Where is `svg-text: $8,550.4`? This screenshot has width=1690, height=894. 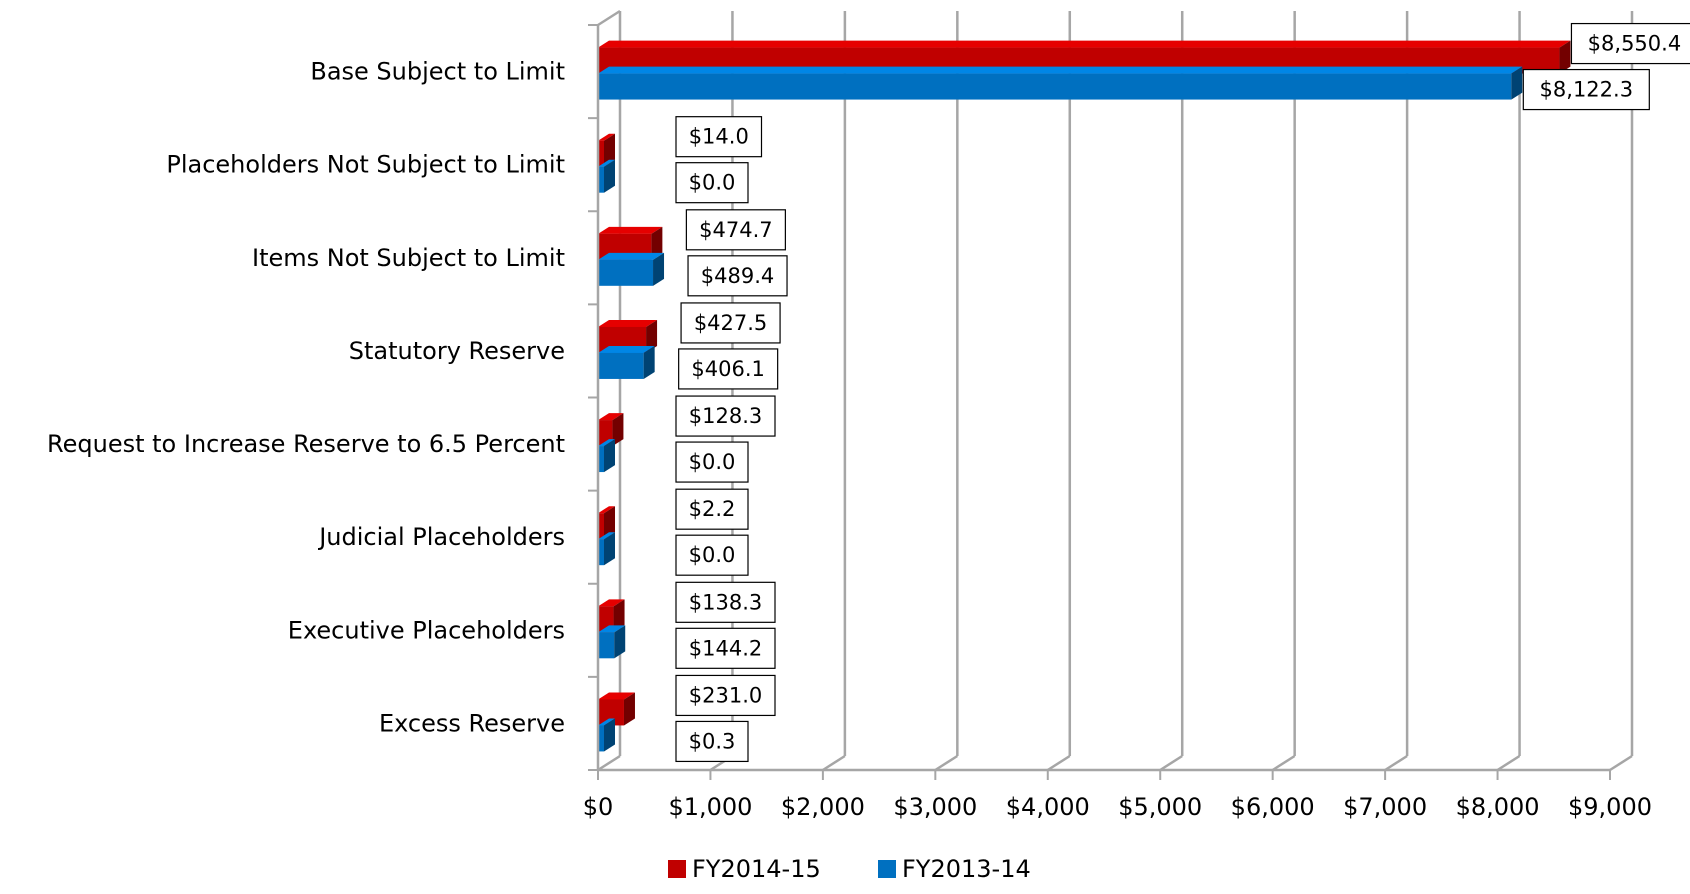 svg-text: $8,550.4 is located at coordinates (1635, 44).